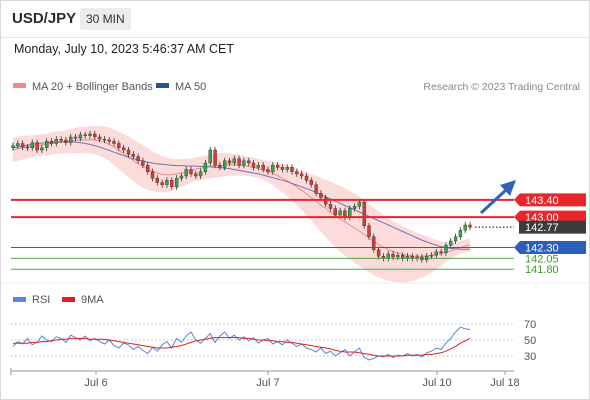 Image resolution: width=590 pixels, height=400 pixels. What do you see at coordinates (530, 357) in the screenshot?
I see `rsi-tick-label: 30` at bounding box center [530, 357].